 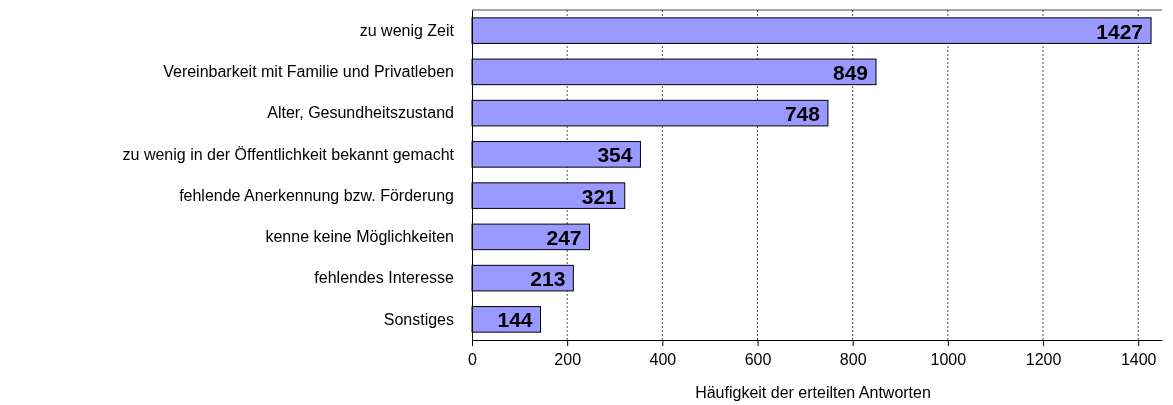 I want to click on y-tick-label: zu wenig in der Öffentlichkeit bekannt gemacht, so click(x=288, y=154).